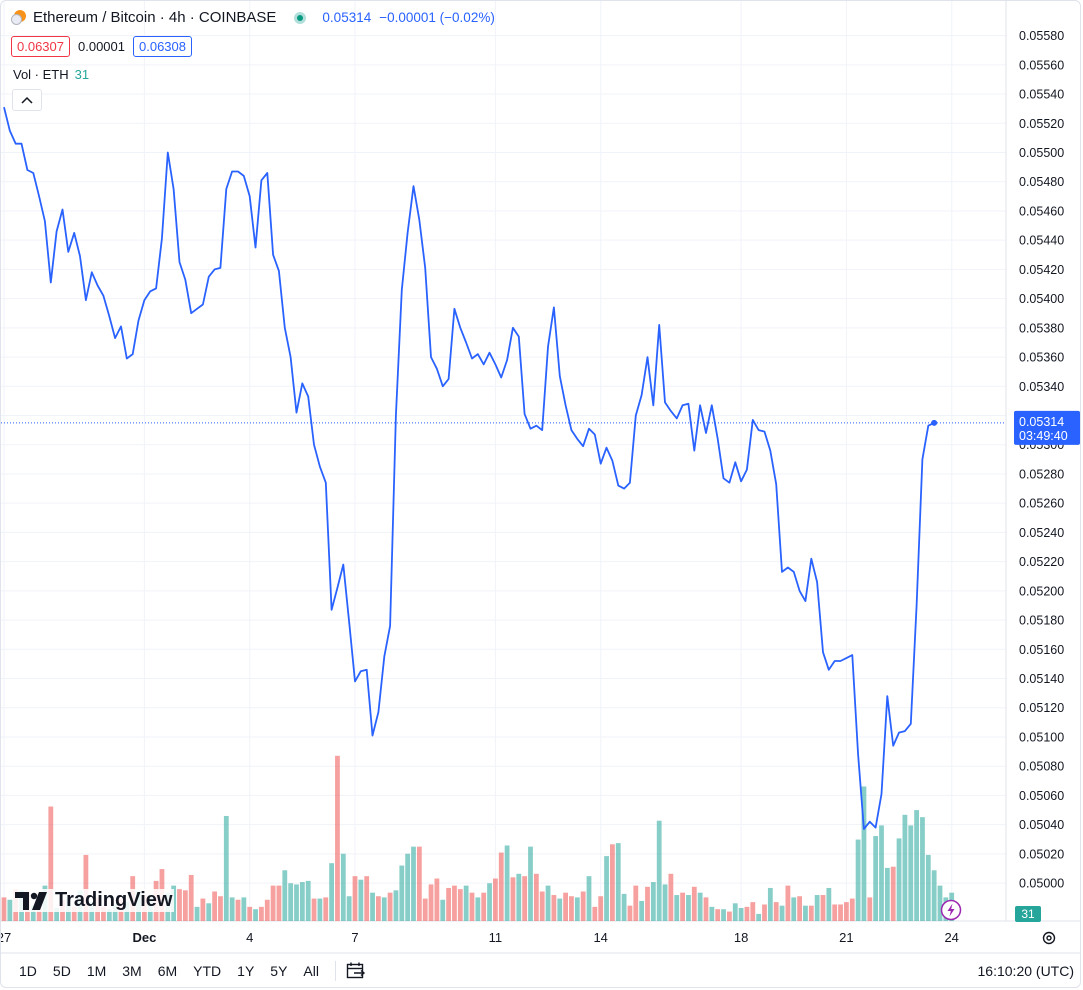  I want to click on date-range-button, so click(356, 971).